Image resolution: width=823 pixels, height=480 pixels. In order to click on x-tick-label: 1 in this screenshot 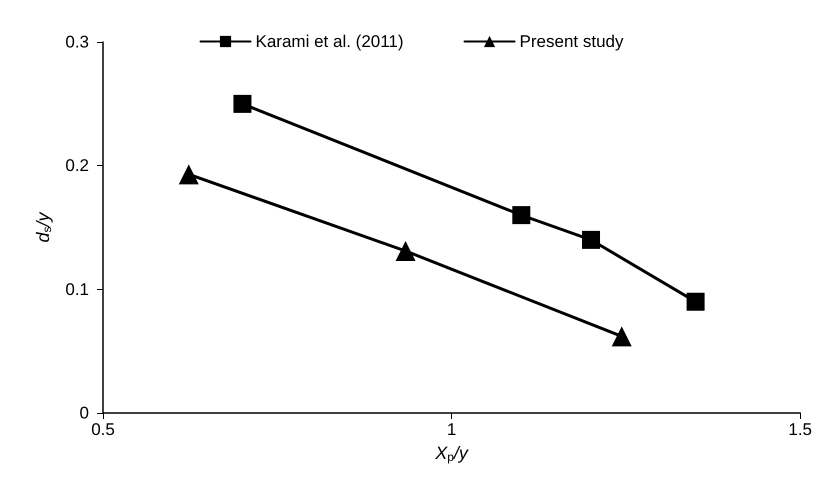, I will do `click(451, 429)`.